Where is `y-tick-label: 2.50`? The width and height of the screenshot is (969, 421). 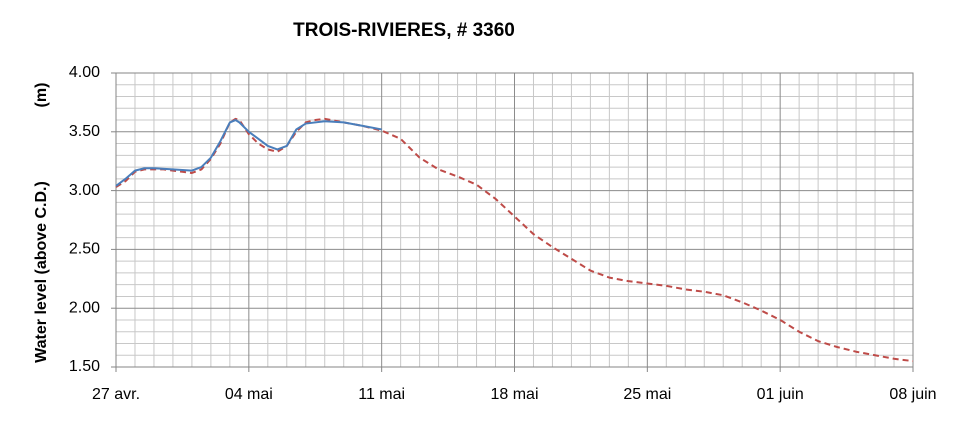
y-tick-label: 2.50 is located at coordinates (84, 249).